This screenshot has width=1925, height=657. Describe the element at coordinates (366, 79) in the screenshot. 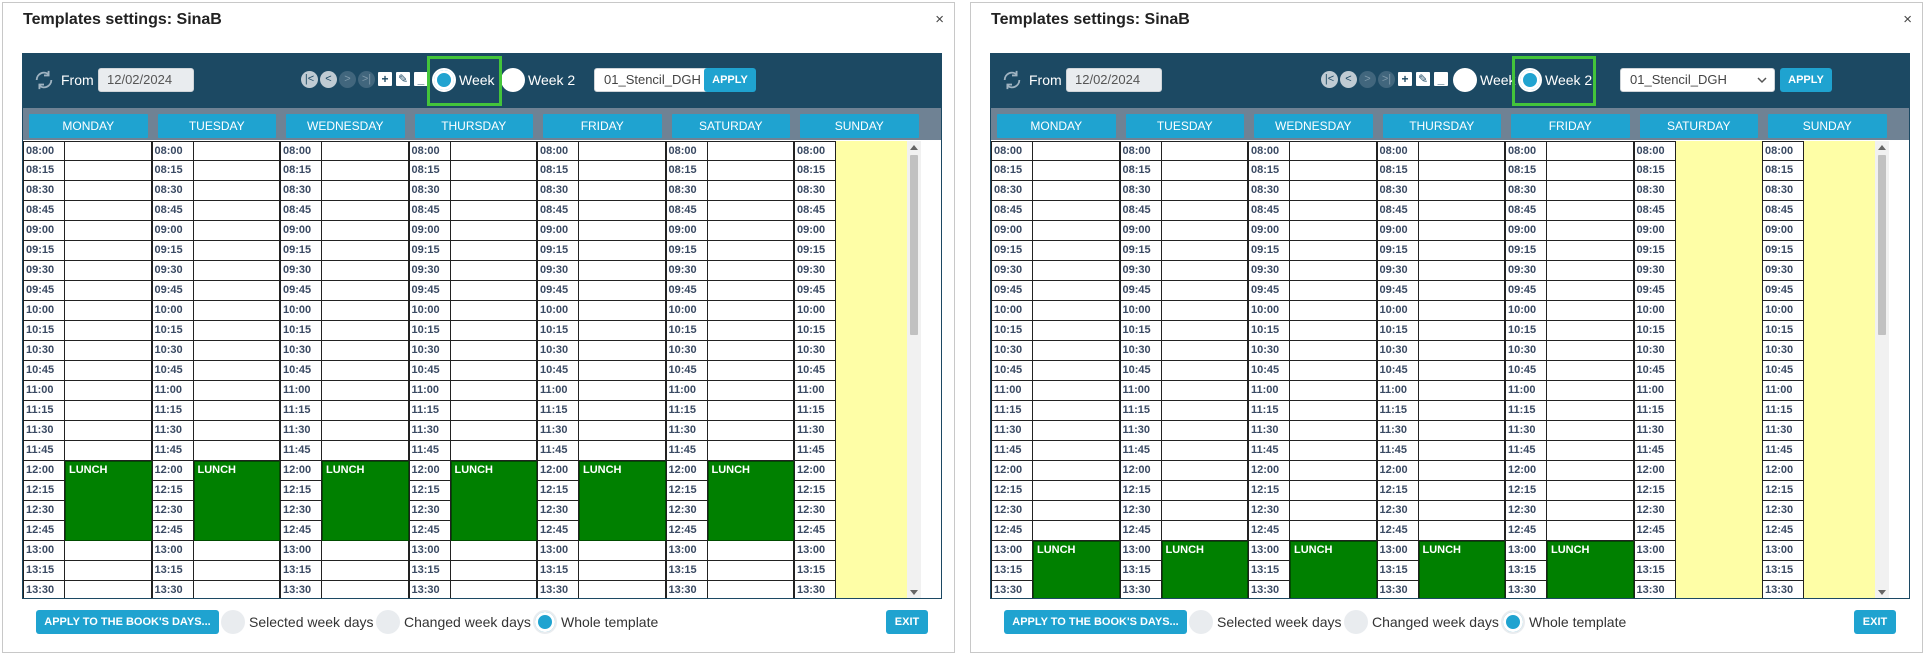

I see `last-page-icon: >|` at that location.